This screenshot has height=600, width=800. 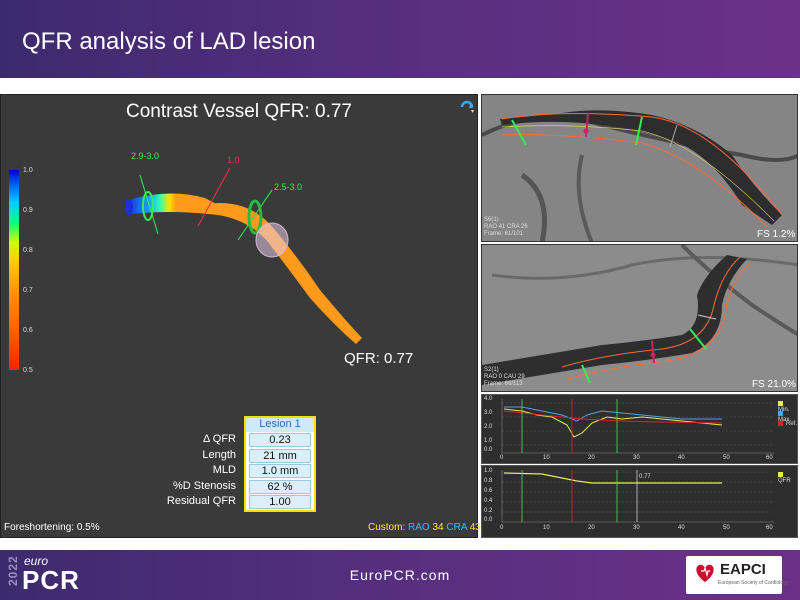 I want to click on legend-item-ref: Ref., so click(x=787, y=424).